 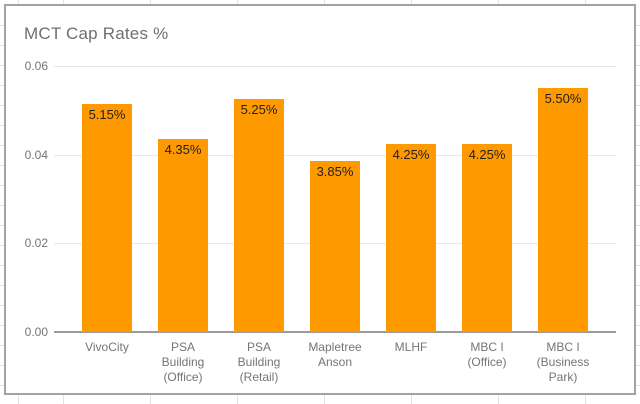 What do you see at coordinates (183, 362) in the screenshot?
I see `x-axis-label: PSA Building (Office)` at bounding box center [183, 362].